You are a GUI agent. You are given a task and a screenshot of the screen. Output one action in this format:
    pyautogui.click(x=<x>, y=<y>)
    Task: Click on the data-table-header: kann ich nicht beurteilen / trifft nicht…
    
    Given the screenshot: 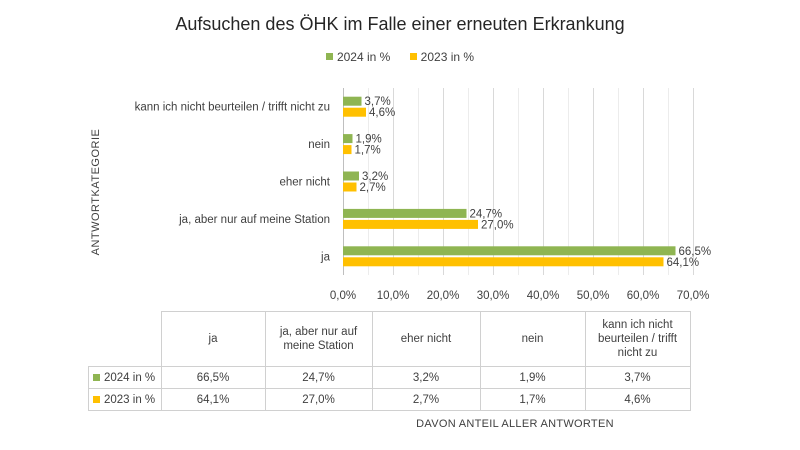 What is the action you would take?
    pyautogui.click(x=637, y=339)
    